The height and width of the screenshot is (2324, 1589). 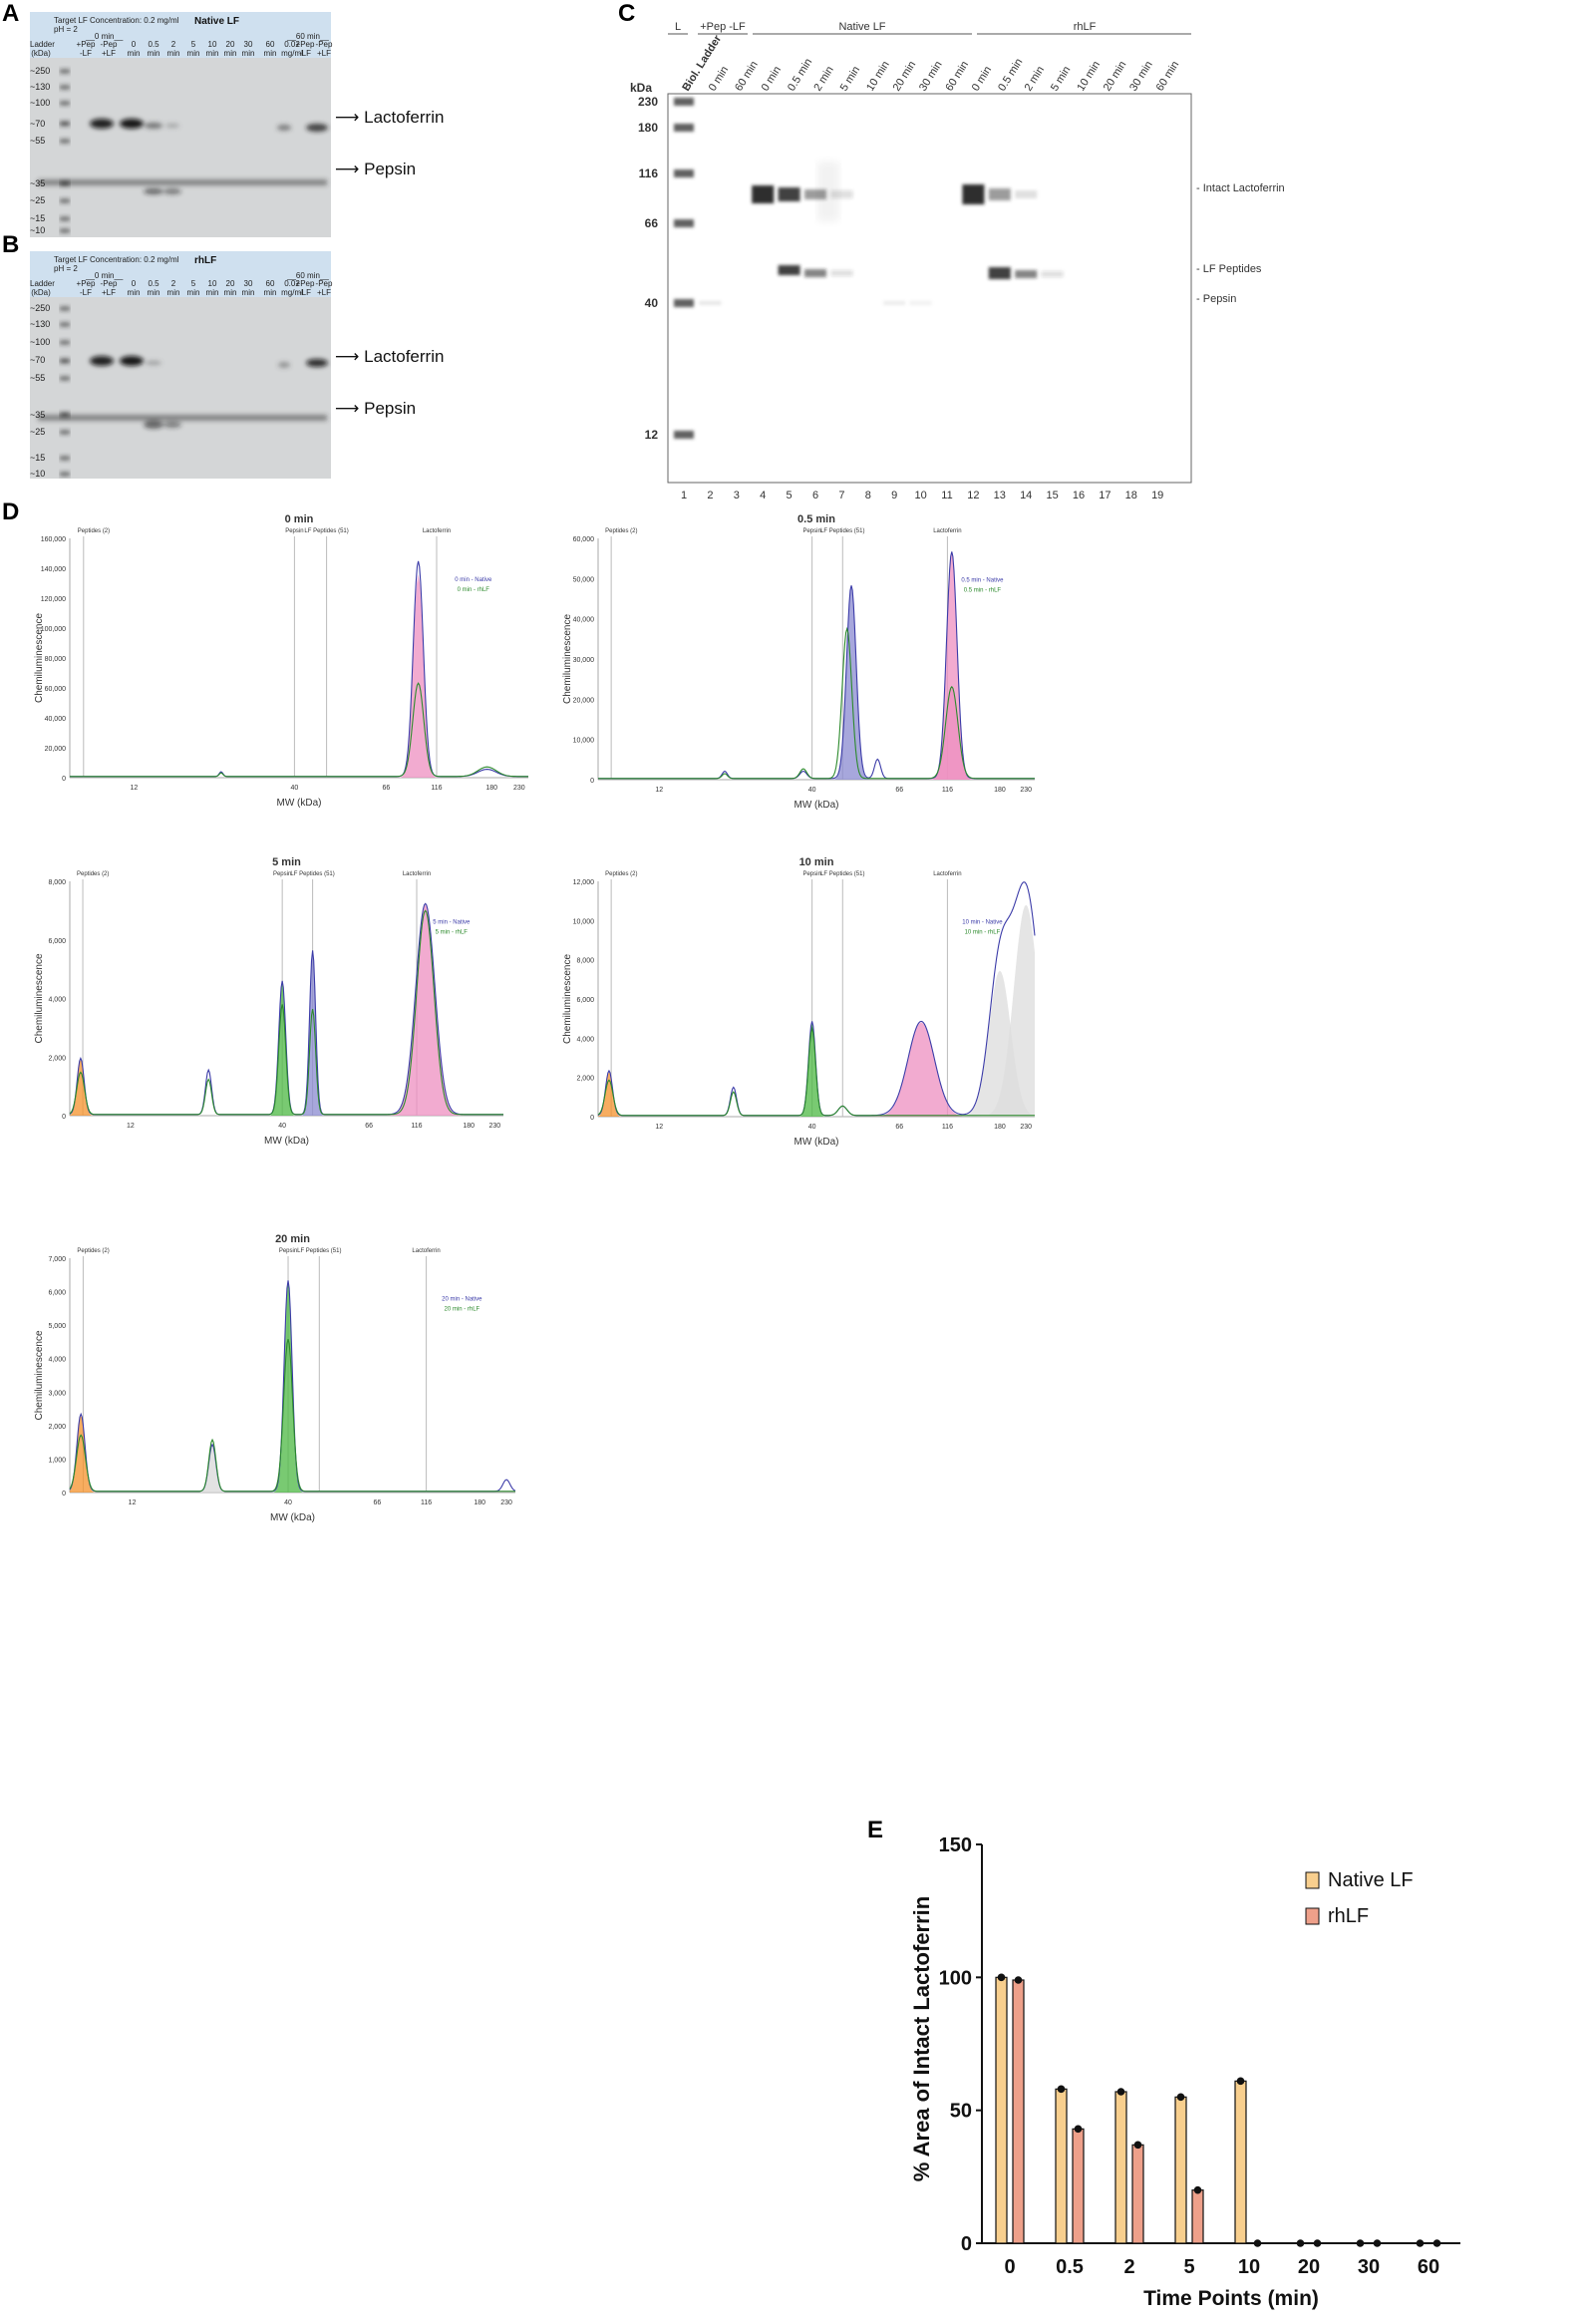 What do you see at coordinates (982, 581) in the screenshot?
I see `legend-native: 0.5 min - Native` at bounding box center [982, 581].